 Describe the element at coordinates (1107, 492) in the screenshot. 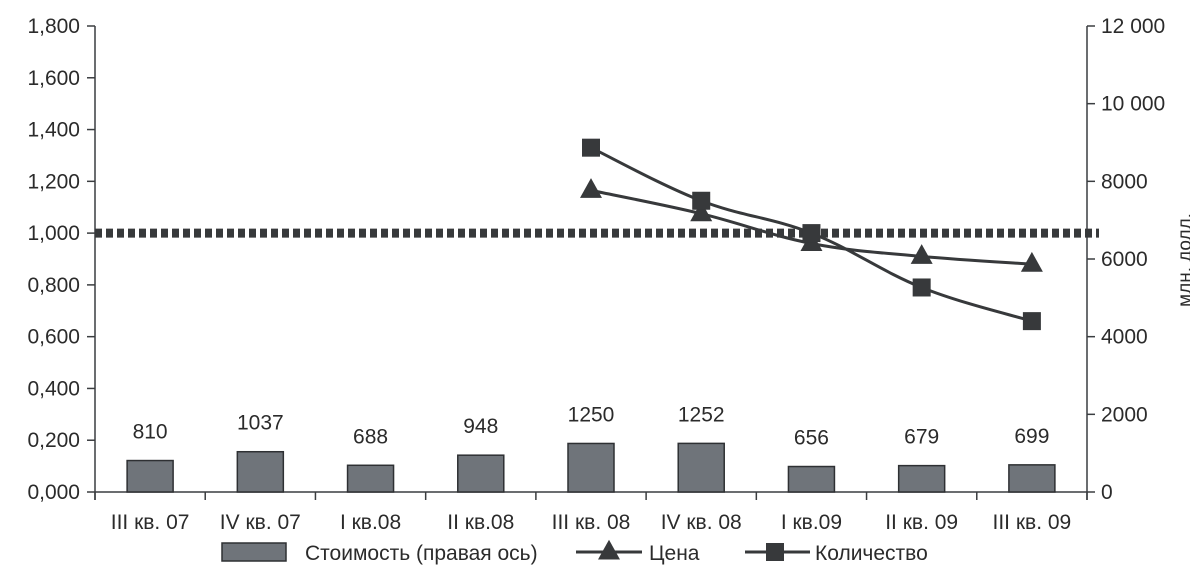

I see `right-tick-label: 0` at that location.